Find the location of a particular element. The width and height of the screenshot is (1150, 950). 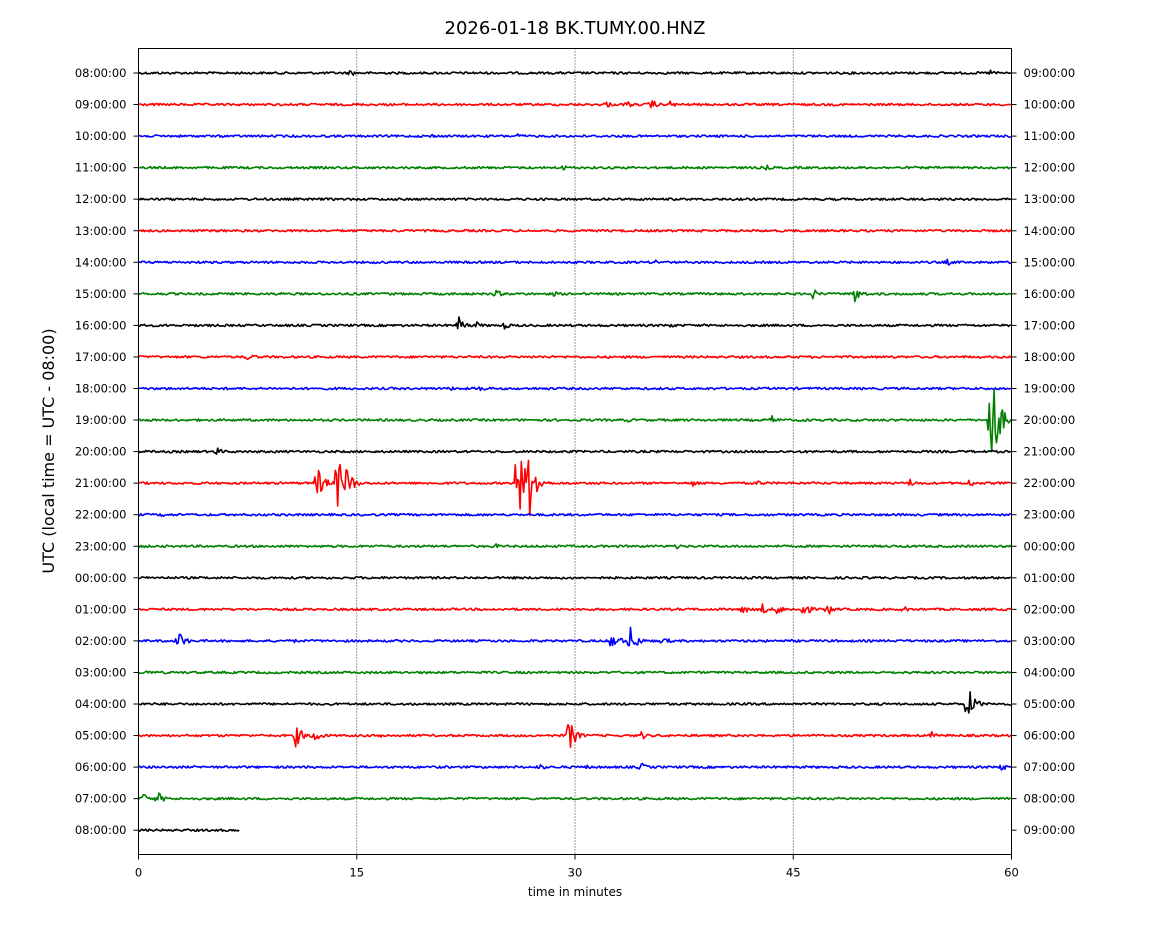

y-tick-label-local: 22:00:00 is located at coordinates (1050, 483).